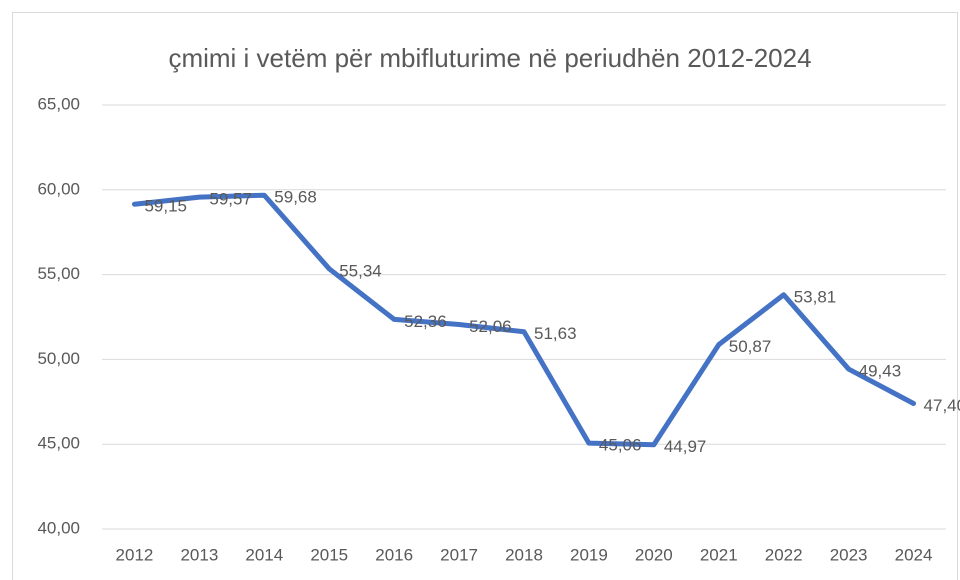  What do you see at coordinates (685, 446) in the screenshot?
I see `data-label: 44,97` at bounding box center [685, 446].